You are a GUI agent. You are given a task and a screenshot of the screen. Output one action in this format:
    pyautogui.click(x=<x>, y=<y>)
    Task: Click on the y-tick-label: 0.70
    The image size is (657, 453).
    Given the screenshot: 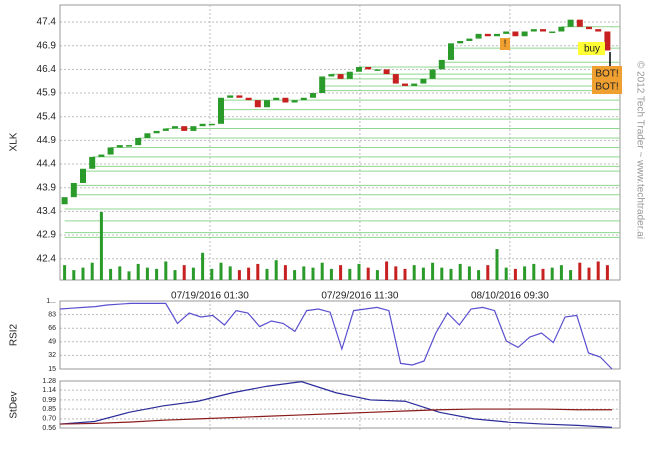 What is the action you would take?
    pyautogui.click(x=49, y=419)
    